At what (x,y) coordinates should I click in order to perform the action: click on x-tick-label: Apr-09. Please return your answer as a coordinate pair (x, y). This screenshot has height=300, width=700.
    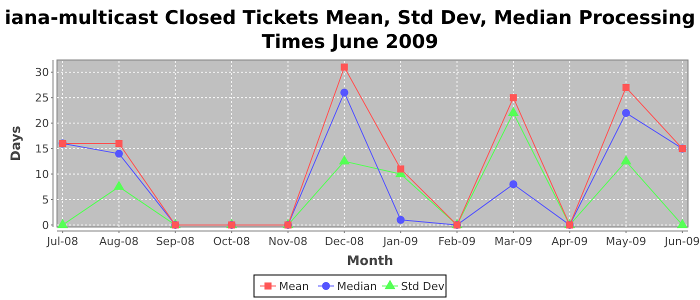
    Looking at the image, I should click on (570, 241).